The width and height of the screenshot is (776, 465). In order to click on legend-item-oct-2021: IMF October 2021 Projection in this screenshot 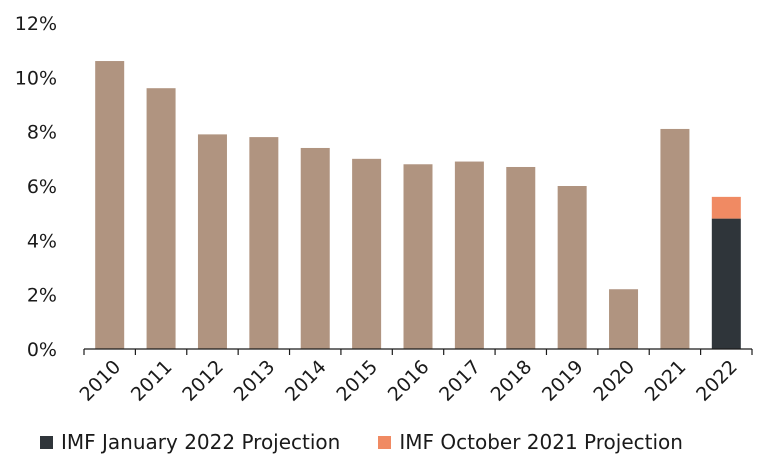, I will do `click(530, 442)`.